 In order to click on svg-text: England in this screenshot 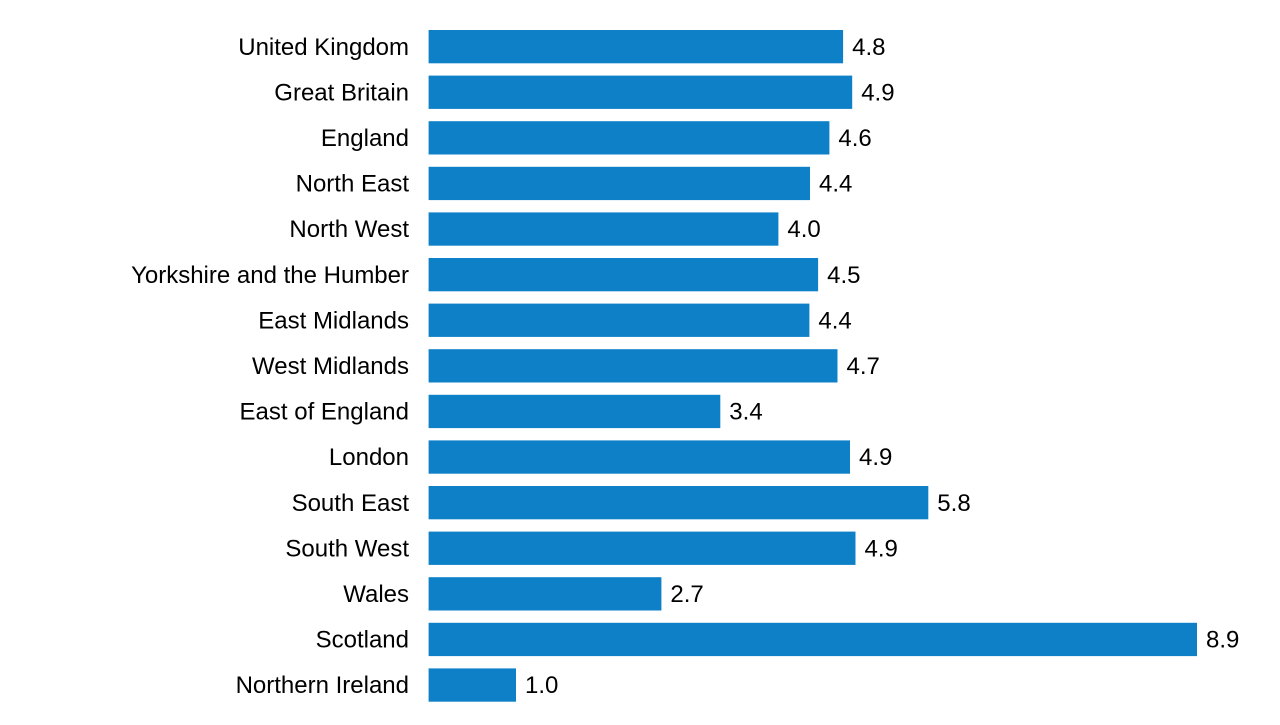, I will do `click(365, 138)`.